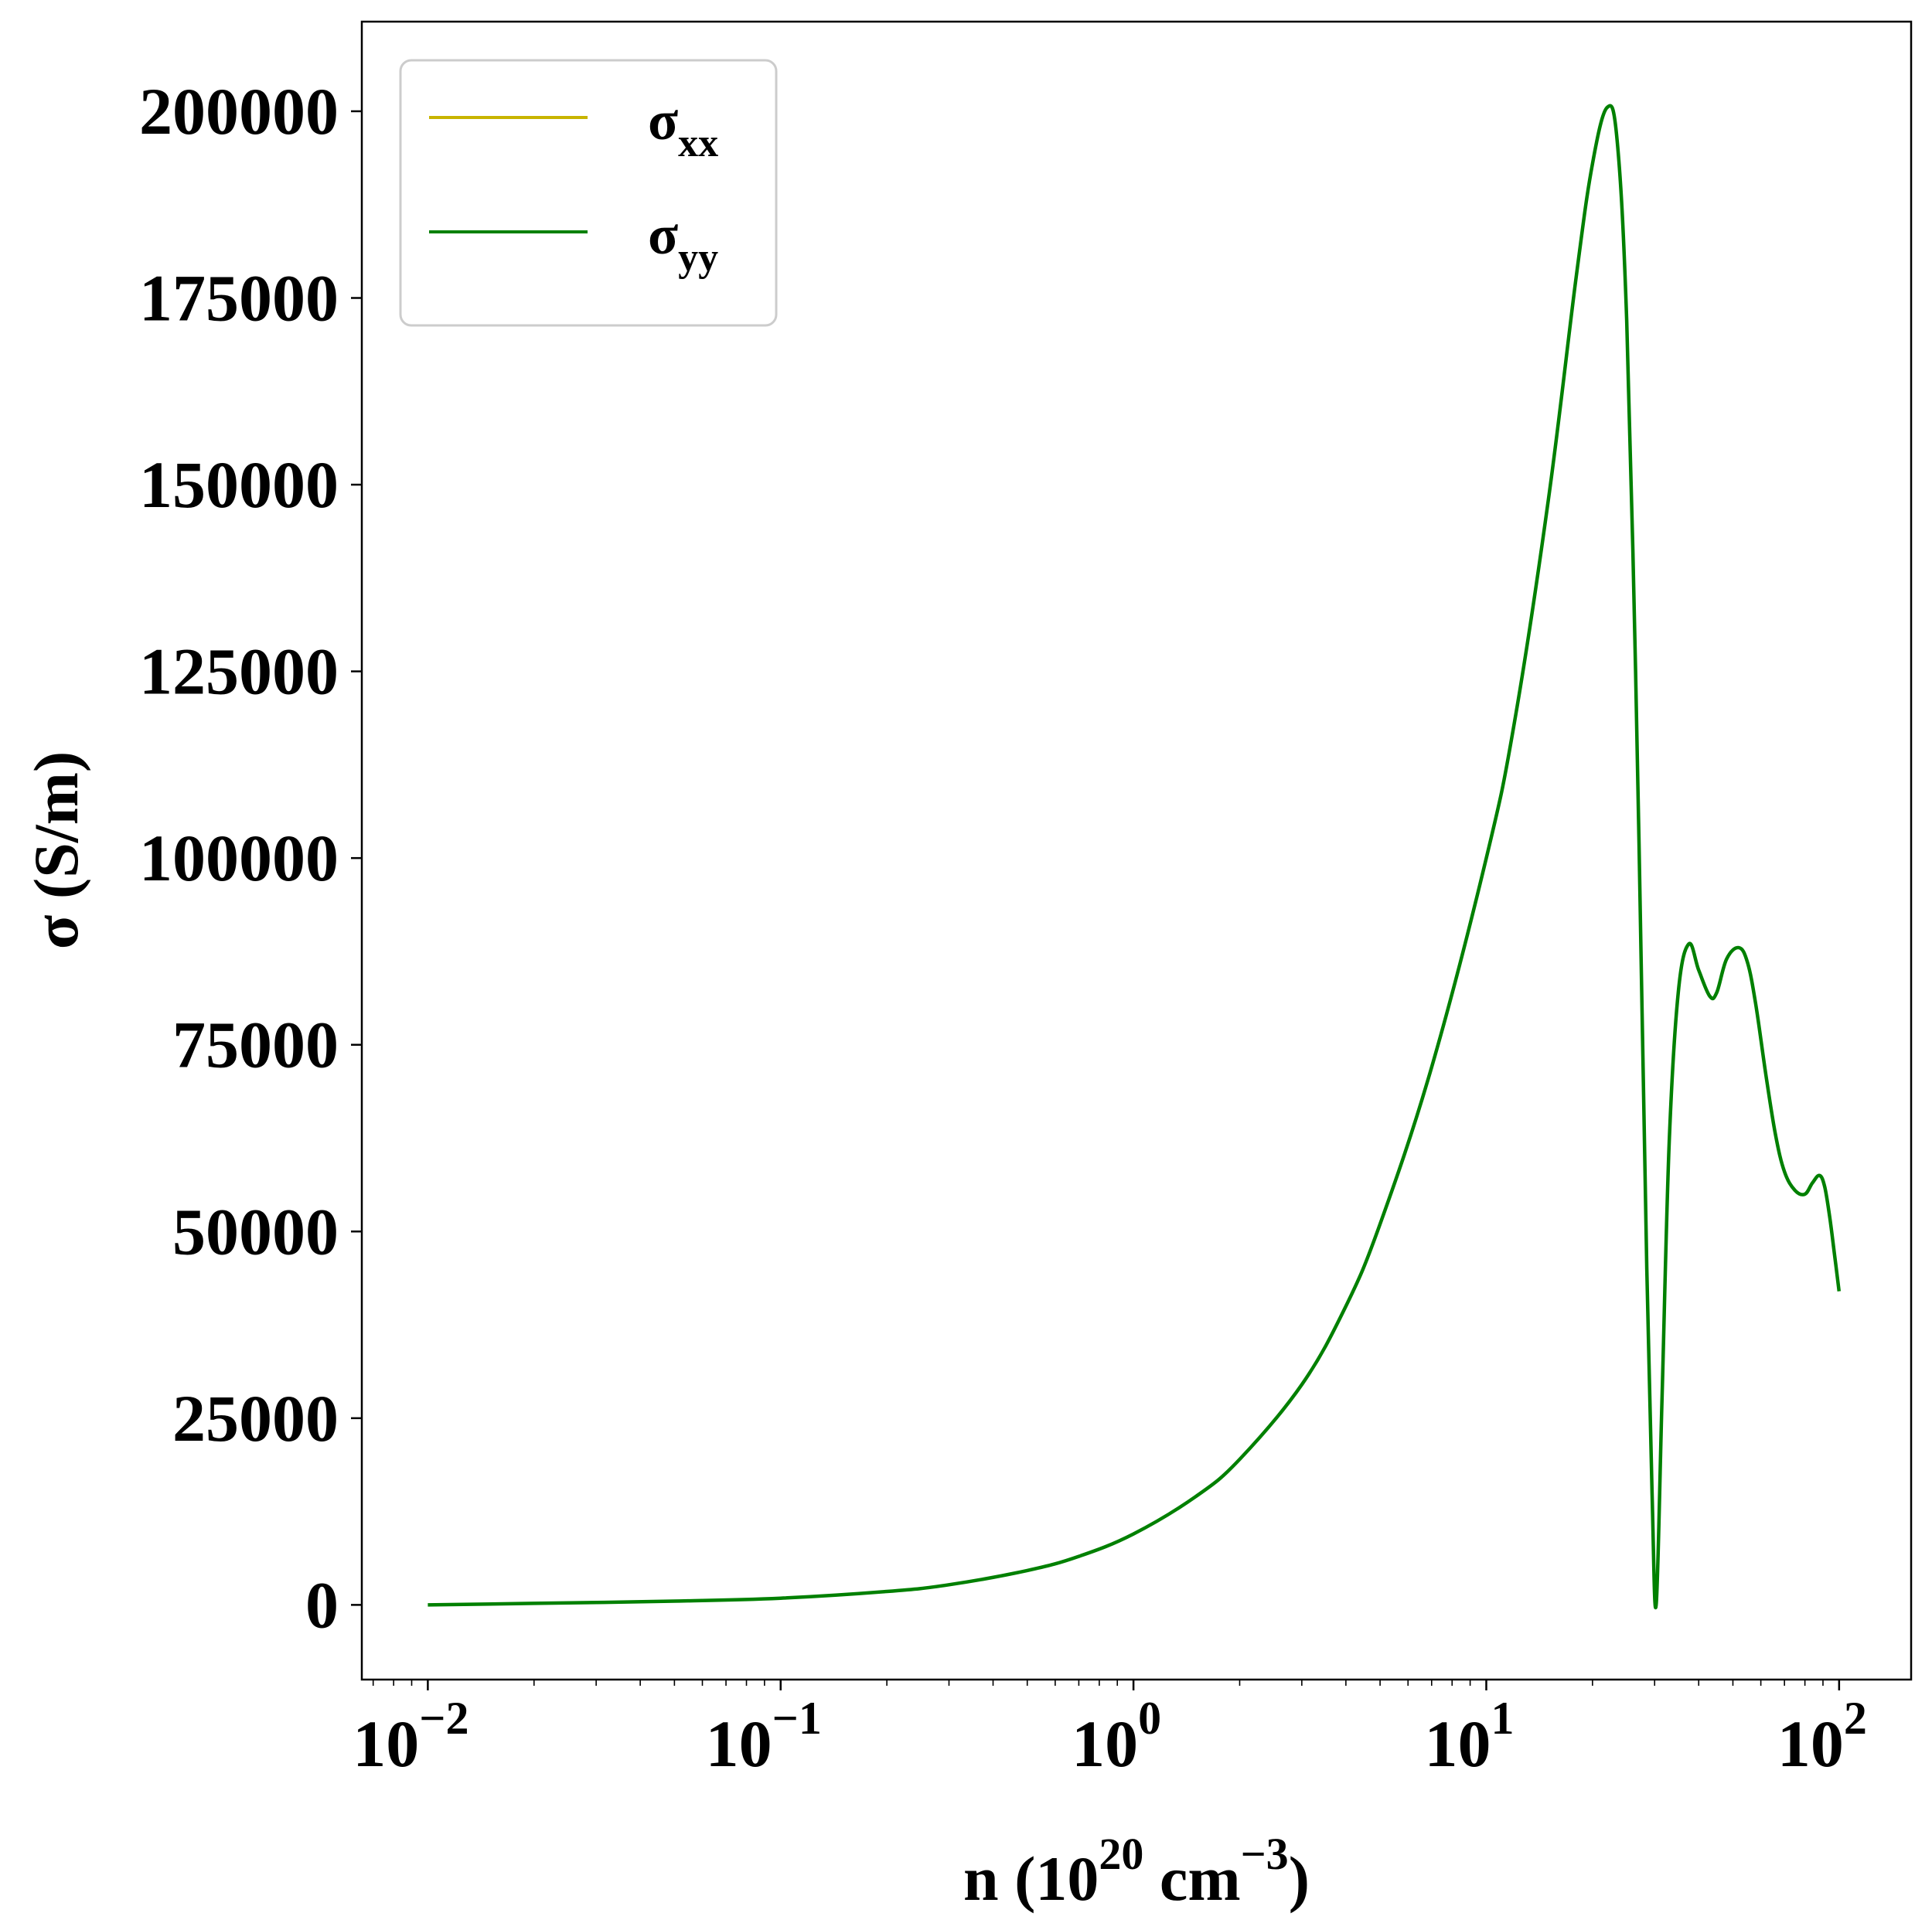 This screenshot has height=1930, width=1932. I want to click on legend-frame, so click(588, 193).